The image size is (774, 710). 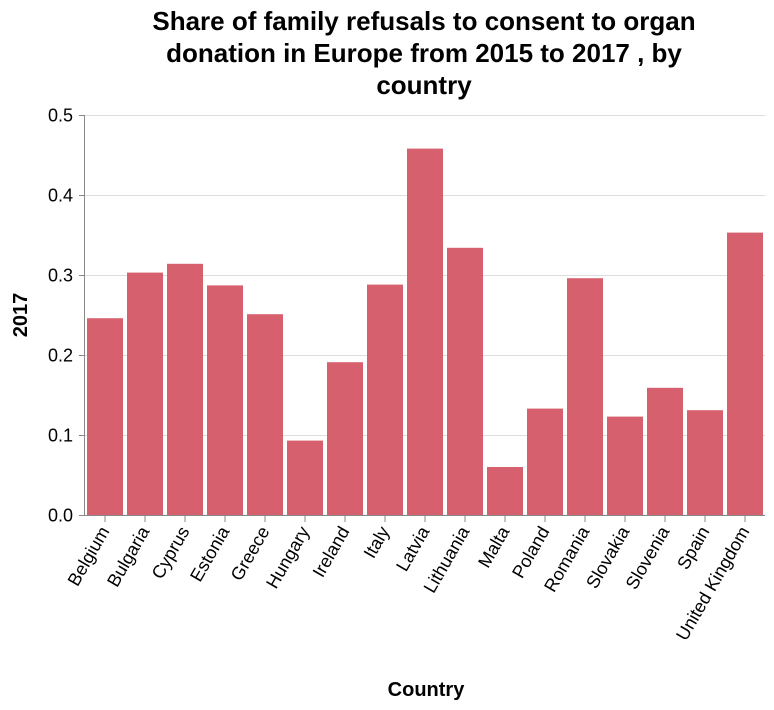 What do you see at coordinates (145, 393) in the screenshot?
I see `bar-bulgaria` at bounding box center [145, 393].